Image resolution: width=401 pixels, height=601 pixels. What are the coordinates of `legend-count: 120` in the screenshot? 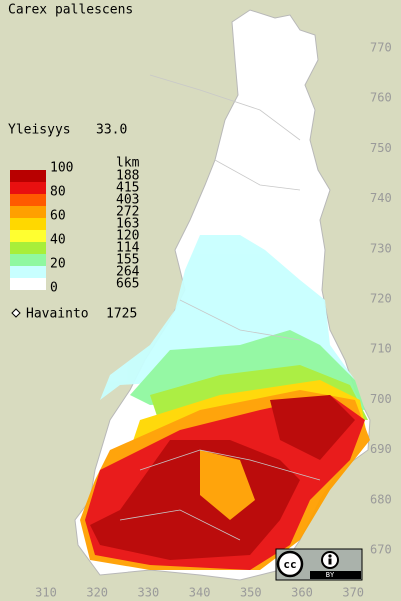 It's located at (127, 236).